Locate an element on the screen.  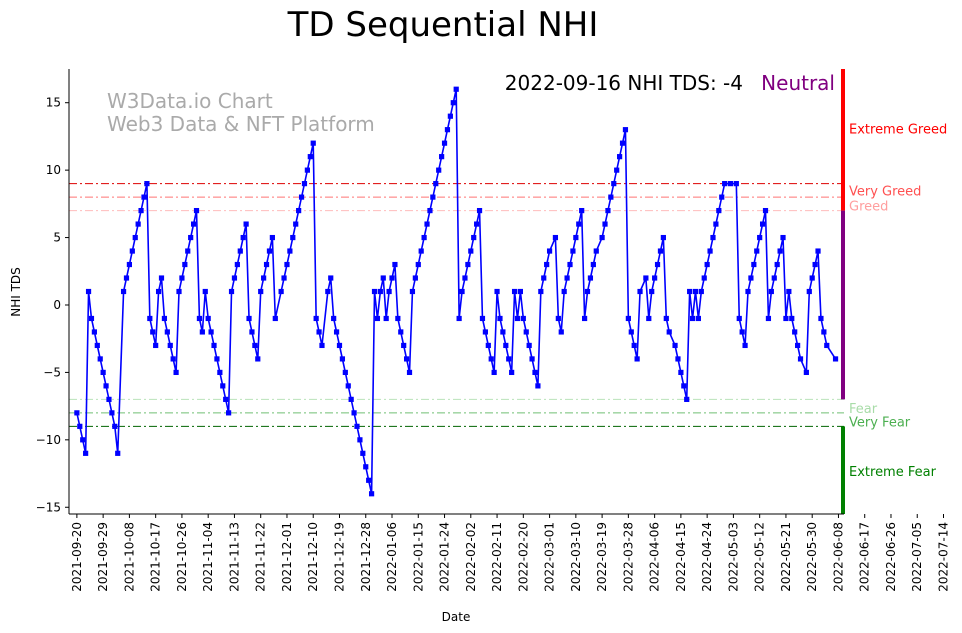
chart-title: TD Sequential NHI is located at coordinates (443, 25).